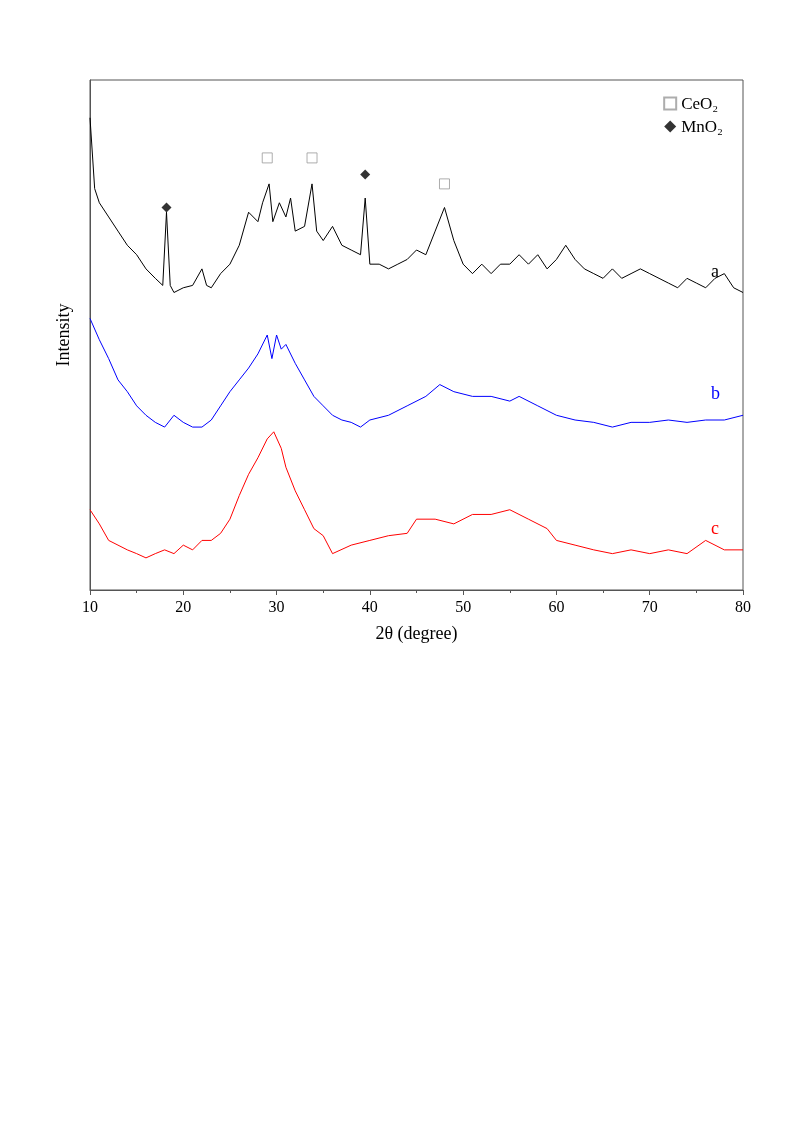  I want to click on x-tick-label: 60, so click(556, 606).